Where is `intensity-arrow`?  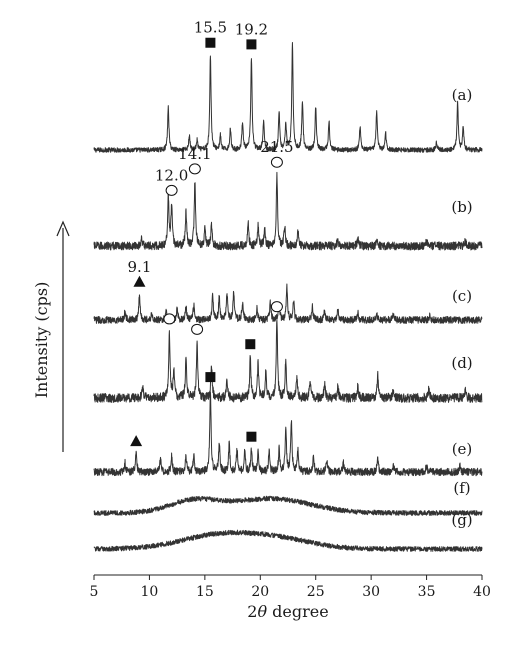
intensity-arrow is located at coordinates (63, 336).